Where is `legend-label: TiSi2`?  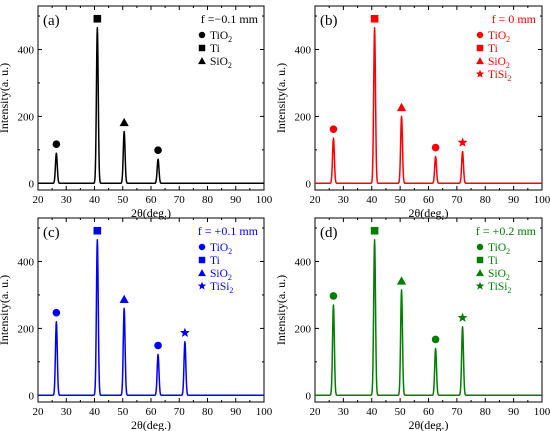 legend-label: TiSi2 is located at coordinates (221, 288).